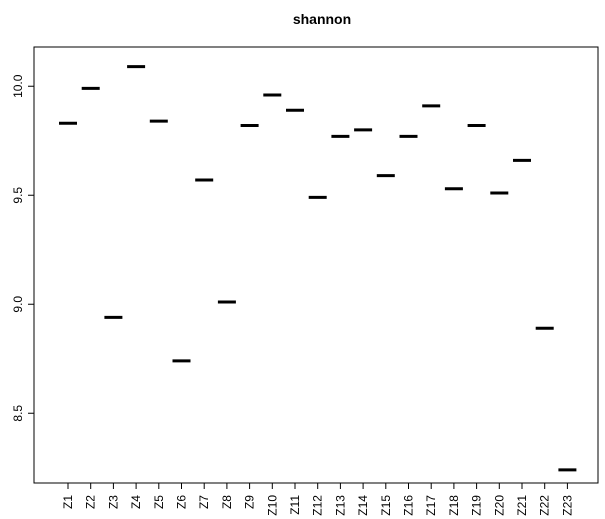 This screenshot has width=605, height=519. What do you see at coordinates (522, 505) in the screenshot?
I see `x-tick-label: Z21` at bounding box center [522, 505].